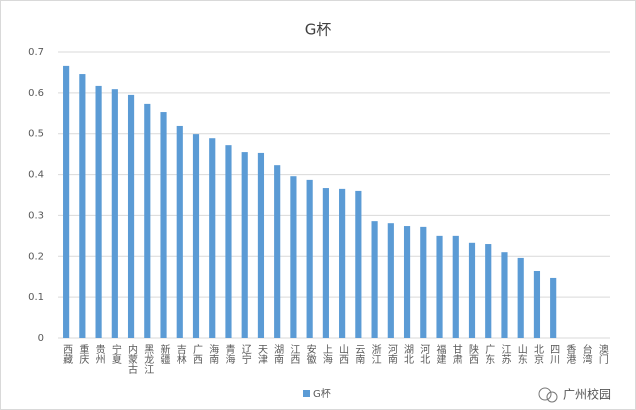 Image resolution: width=636 pixels, height=410 pixels. I want to click on x-tick-label: 山东, so click(521, 354).